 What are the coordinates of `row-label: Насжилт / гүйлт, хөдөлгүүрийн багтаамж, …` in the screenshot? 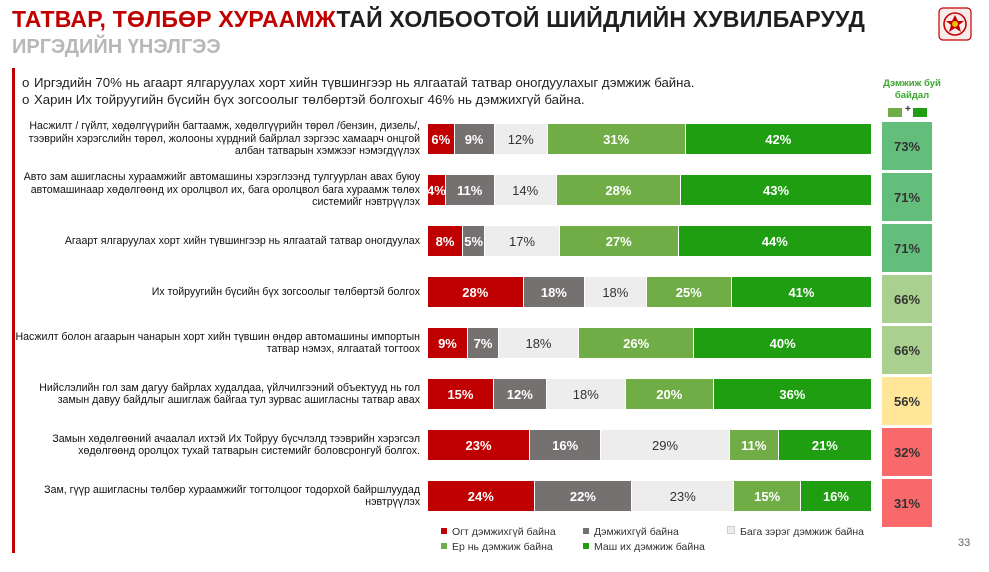 It's located at (224, 139).